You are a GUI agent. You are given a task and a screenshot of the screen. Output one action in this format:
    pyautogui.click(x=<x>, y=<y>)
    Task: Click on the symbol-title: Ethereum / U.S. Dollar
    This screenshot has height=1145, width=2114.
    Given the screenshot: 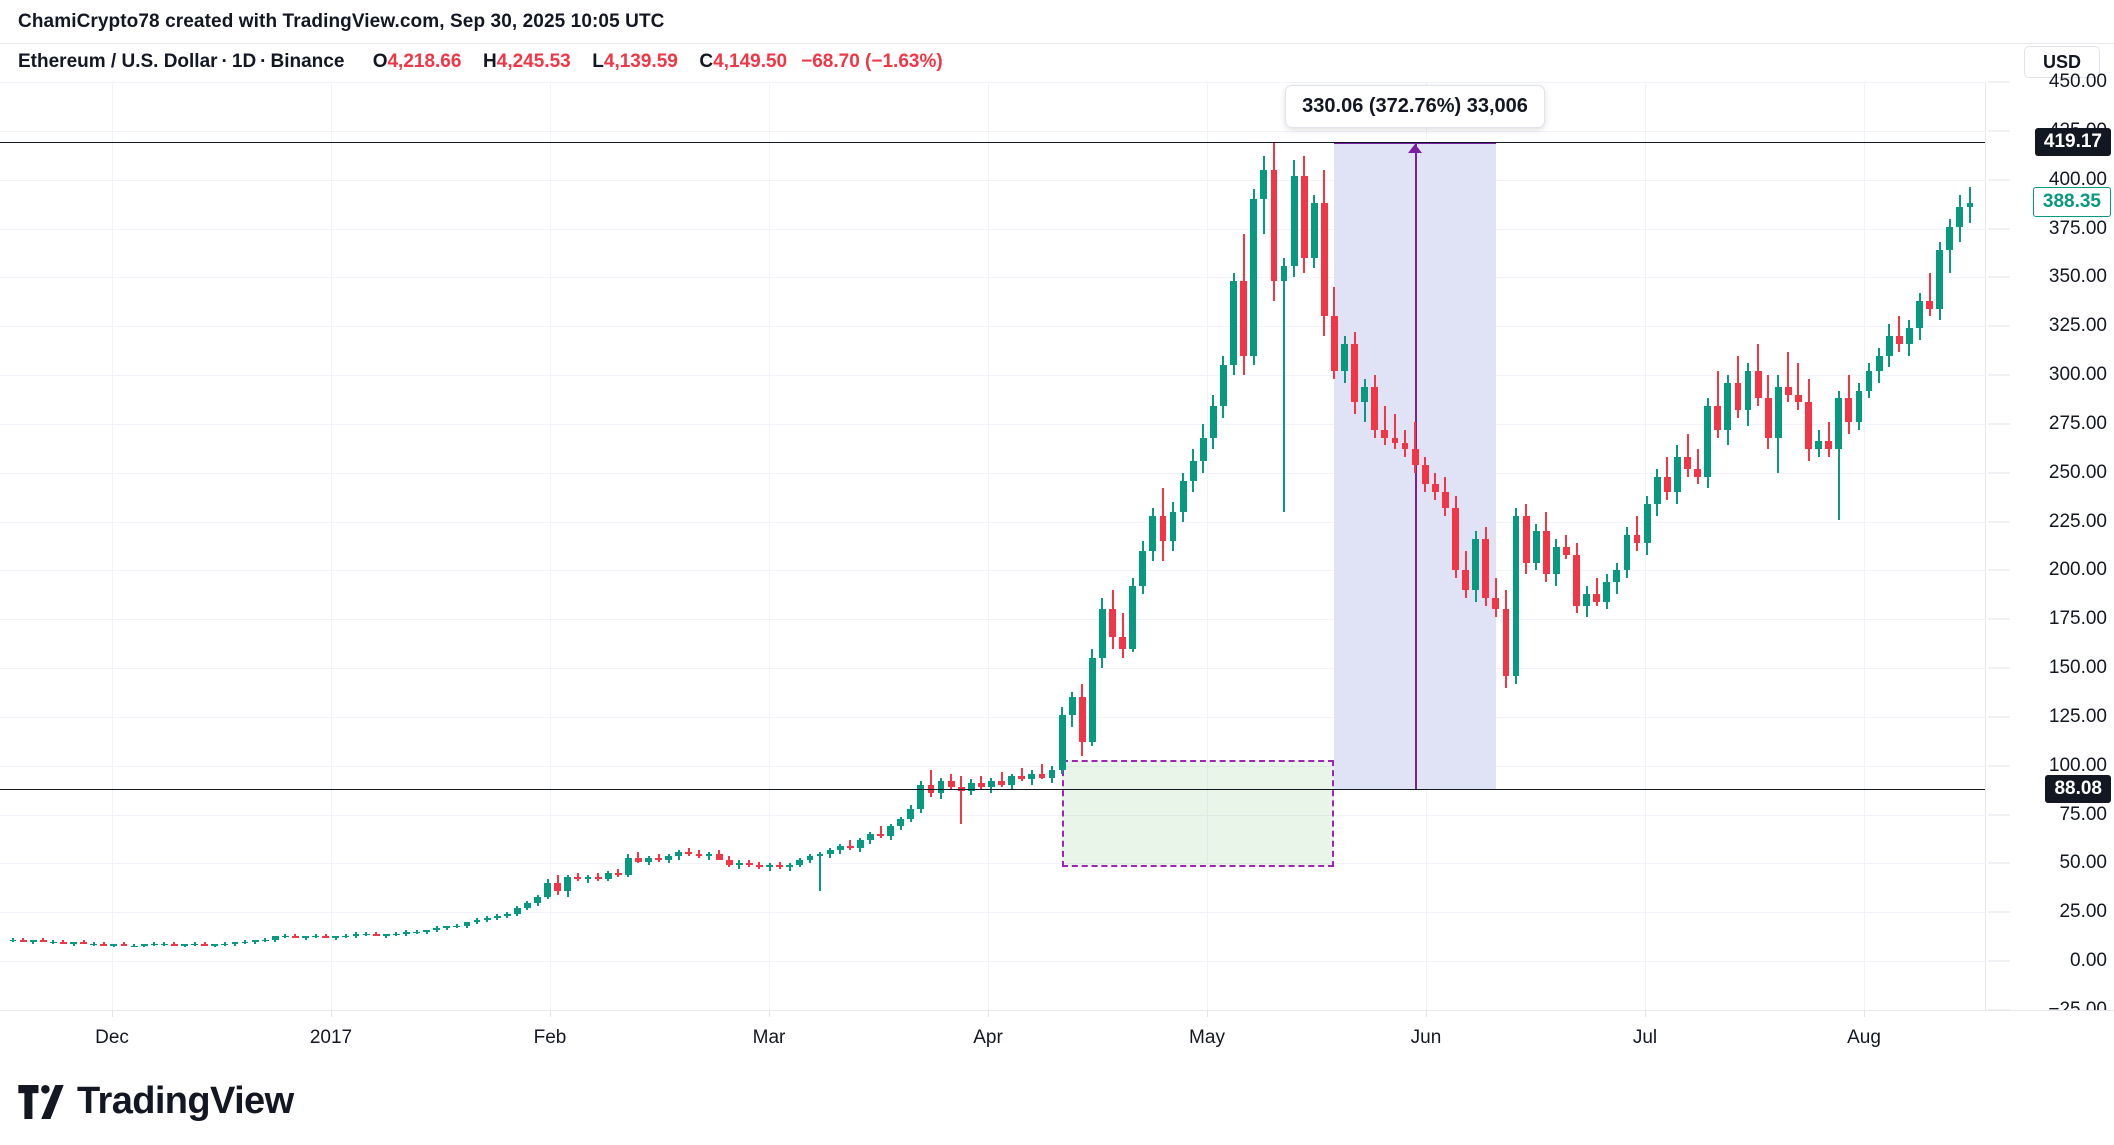 What is the action you would take?
    pyautogui.click(x=118, y=61)
    